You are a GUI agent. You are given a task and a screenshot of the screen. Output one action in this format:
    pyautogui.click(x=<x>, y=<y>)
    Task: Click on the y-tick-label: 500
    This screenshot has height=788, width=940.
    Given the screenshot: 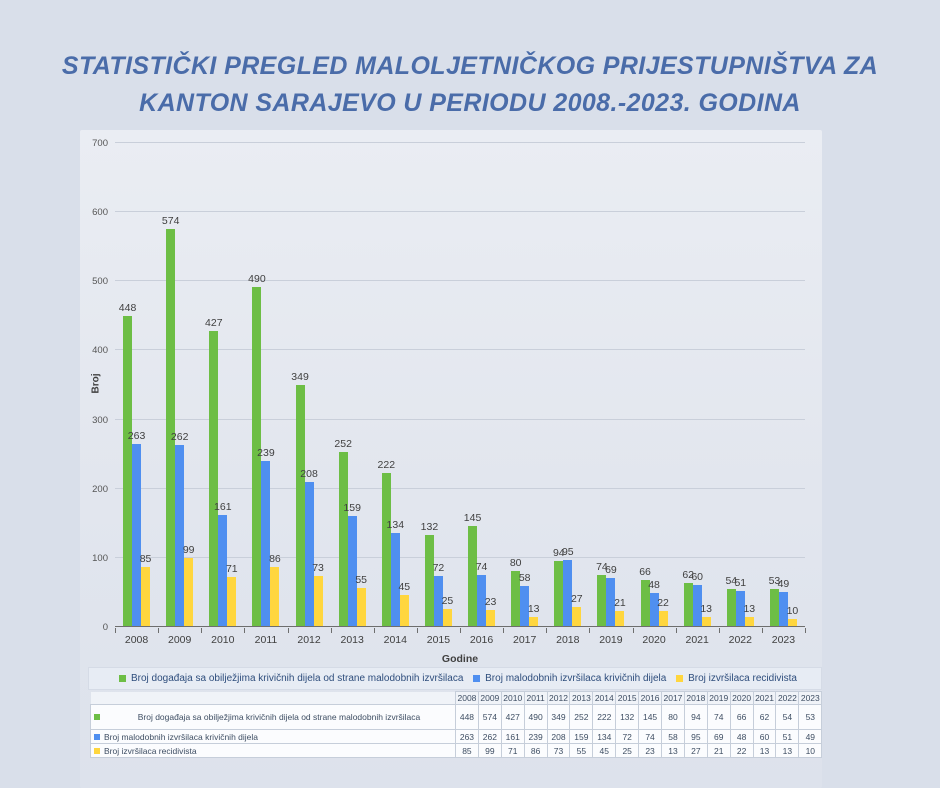 What is the action you would take?
    pyautogui.click(x=100, y=282)
    